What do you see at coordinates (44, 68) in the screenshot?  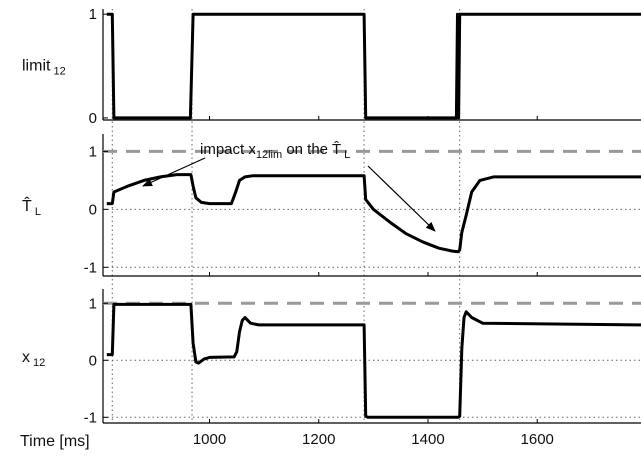 I see `panel-ylabel: limit 12` at bounding box center [44, 68].